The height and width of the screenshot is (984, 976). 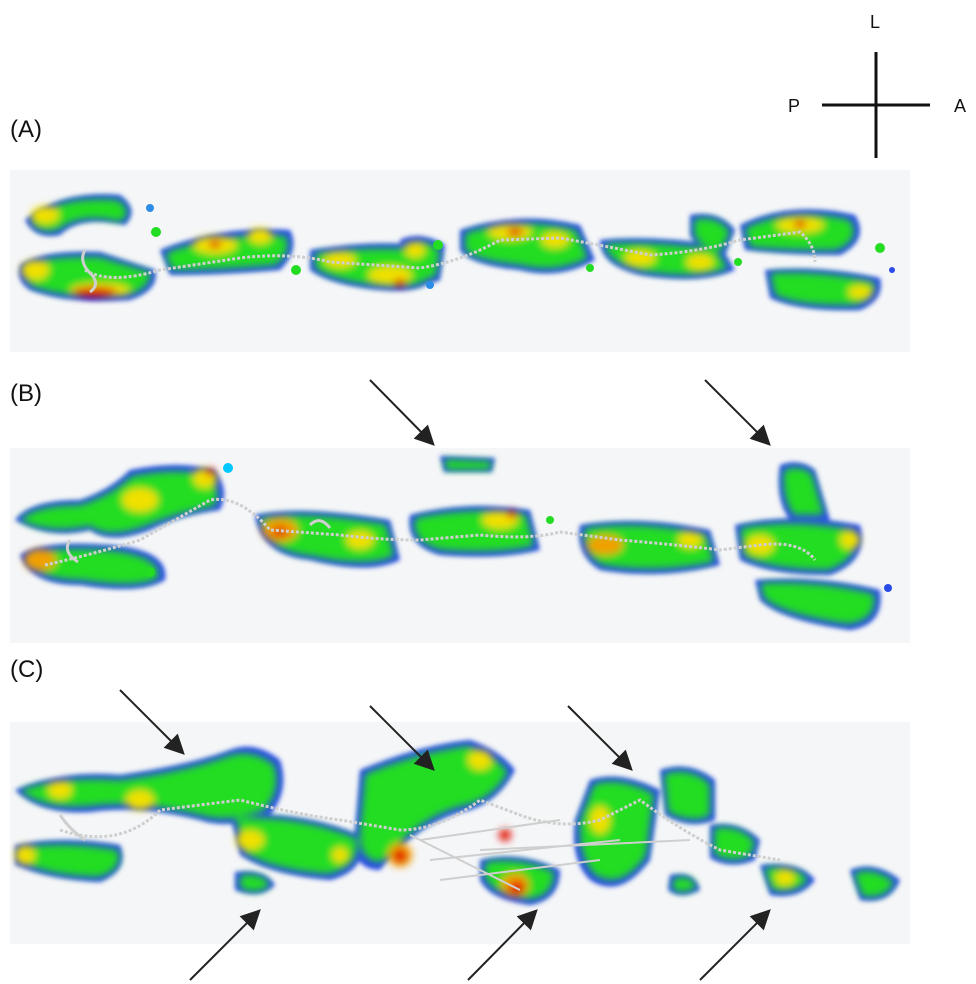 What do you see at coordinates (875, 22) in the screenshot?
I see `orientation-top-label: L` at bounding box center [875, 22].